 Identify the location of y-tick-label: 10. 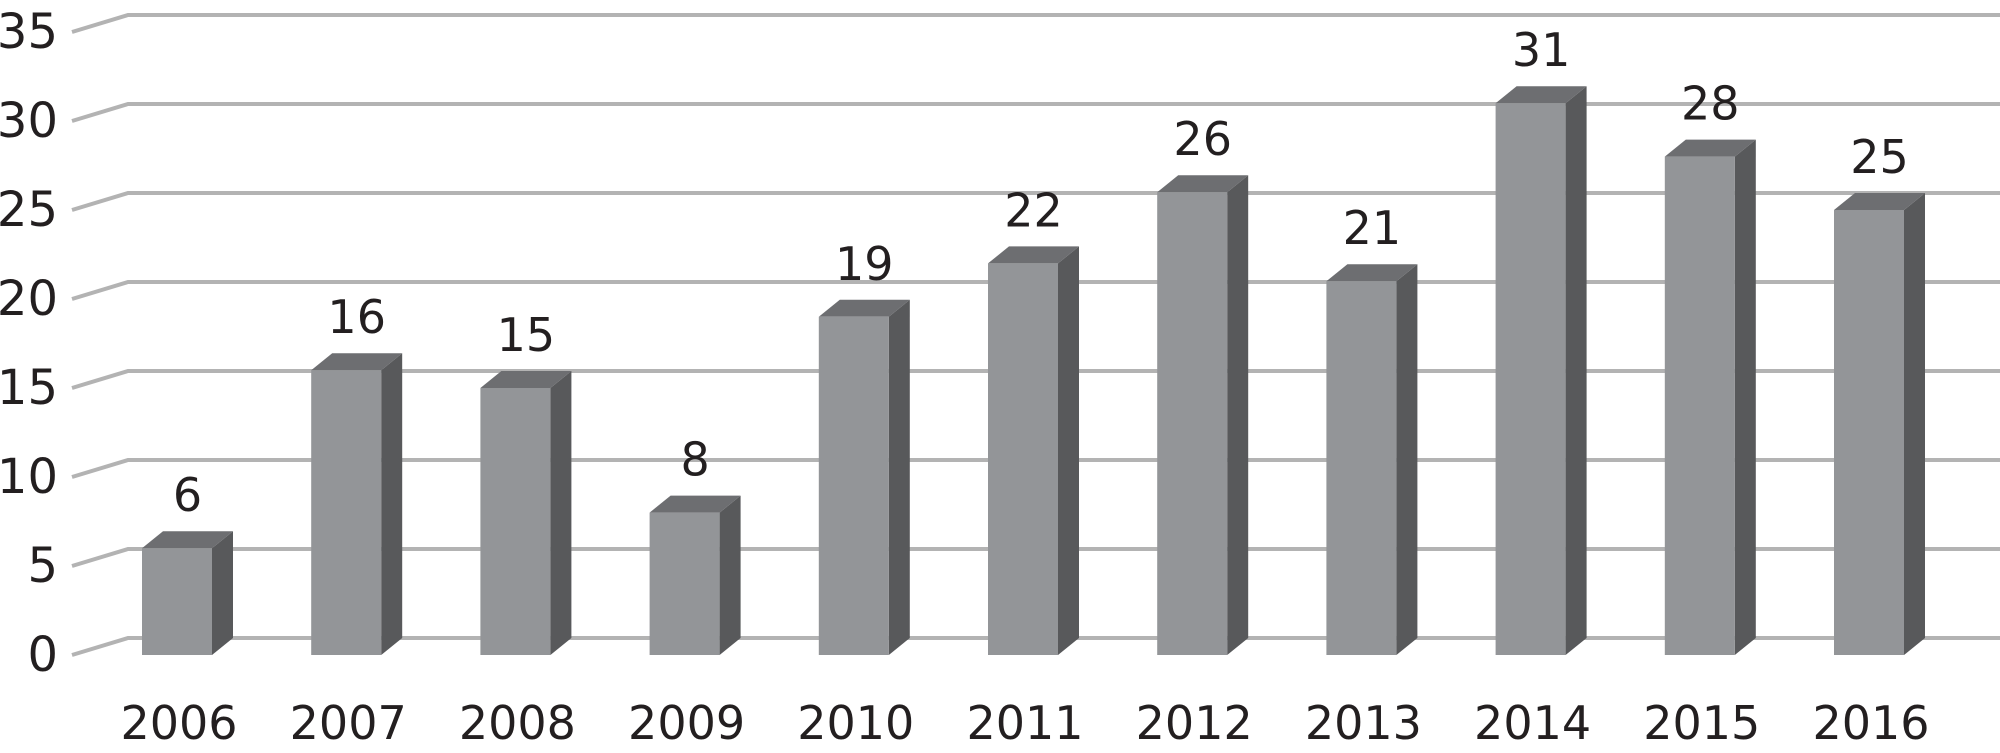
(29, 477).